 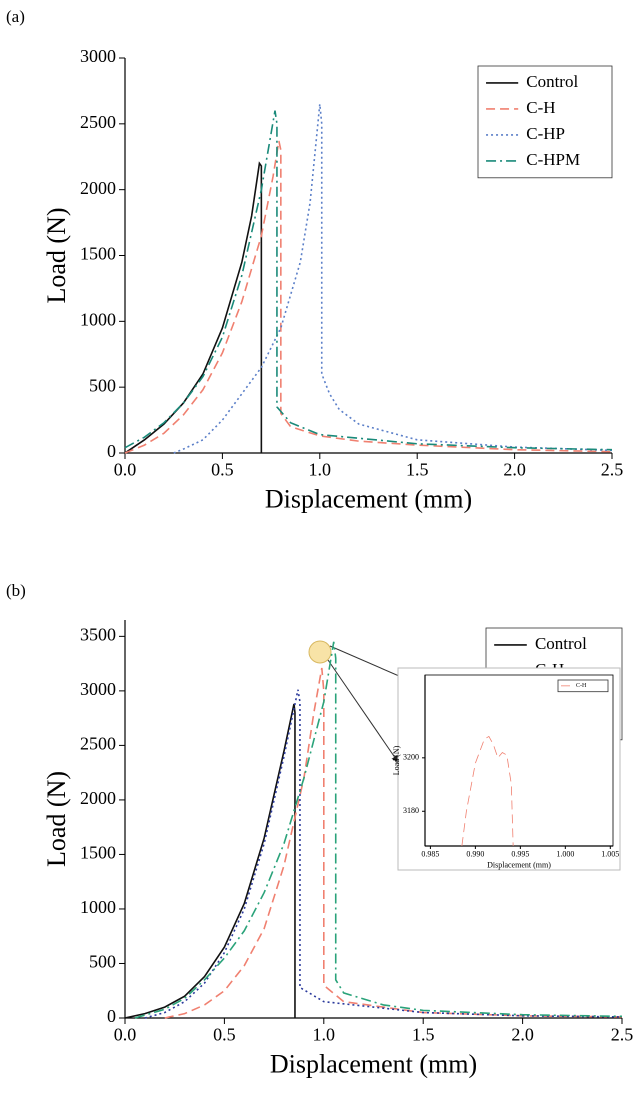 I want to click on zoom-arrow, so click(x=363, y=711).